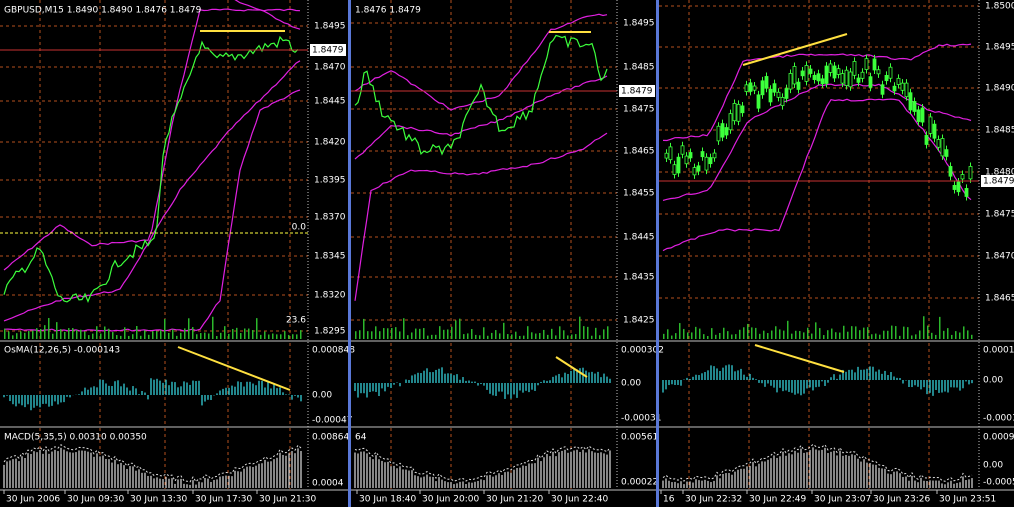 The image size is (1014, 507). Describe the element at coordinates (998, 419) in the screenshot. I see `osma-tick-label: -0.00015` at that location.